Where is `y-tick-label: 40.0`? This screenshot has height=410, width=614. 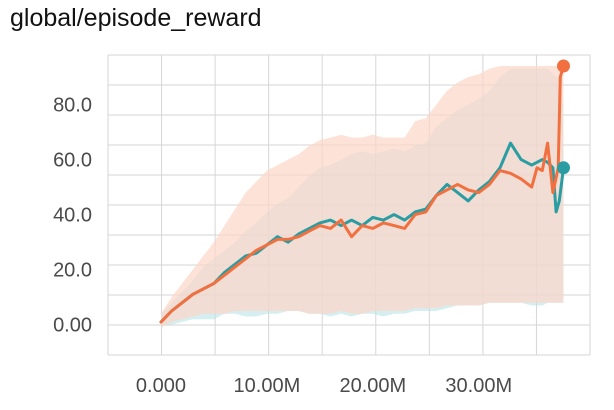
y-tick-label: 40.0 is located at coordinates (72, 216).